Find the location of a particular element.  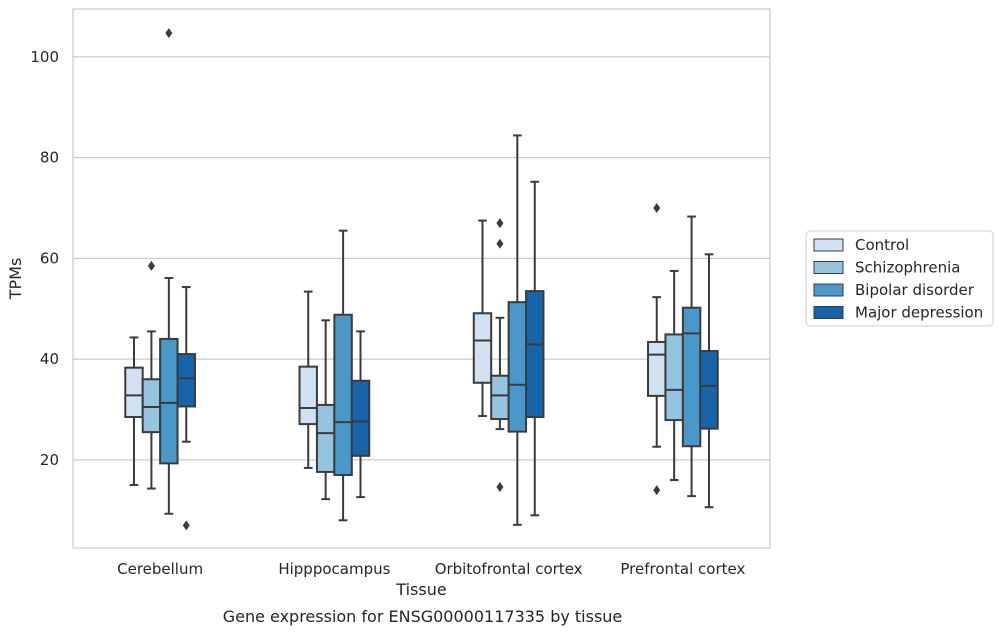

y-tick-label: 40 is located at coordinates (49, 359).